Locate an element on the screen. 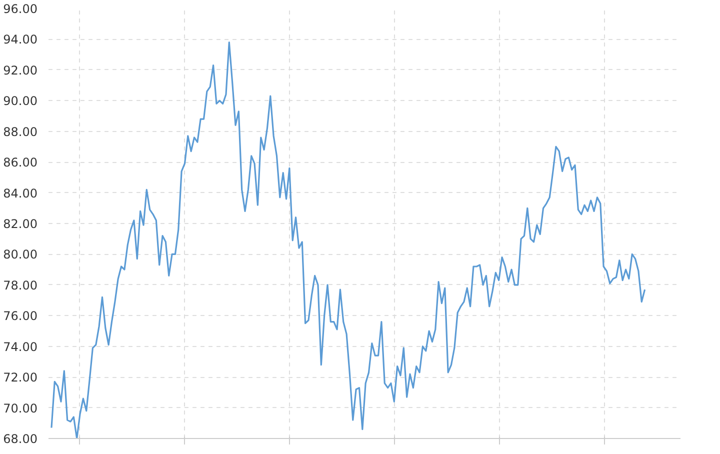 Image resolution: width=720 pixels, height=454 pixels. y-tick-label: 88.00 is located at coordinates (20, 131).